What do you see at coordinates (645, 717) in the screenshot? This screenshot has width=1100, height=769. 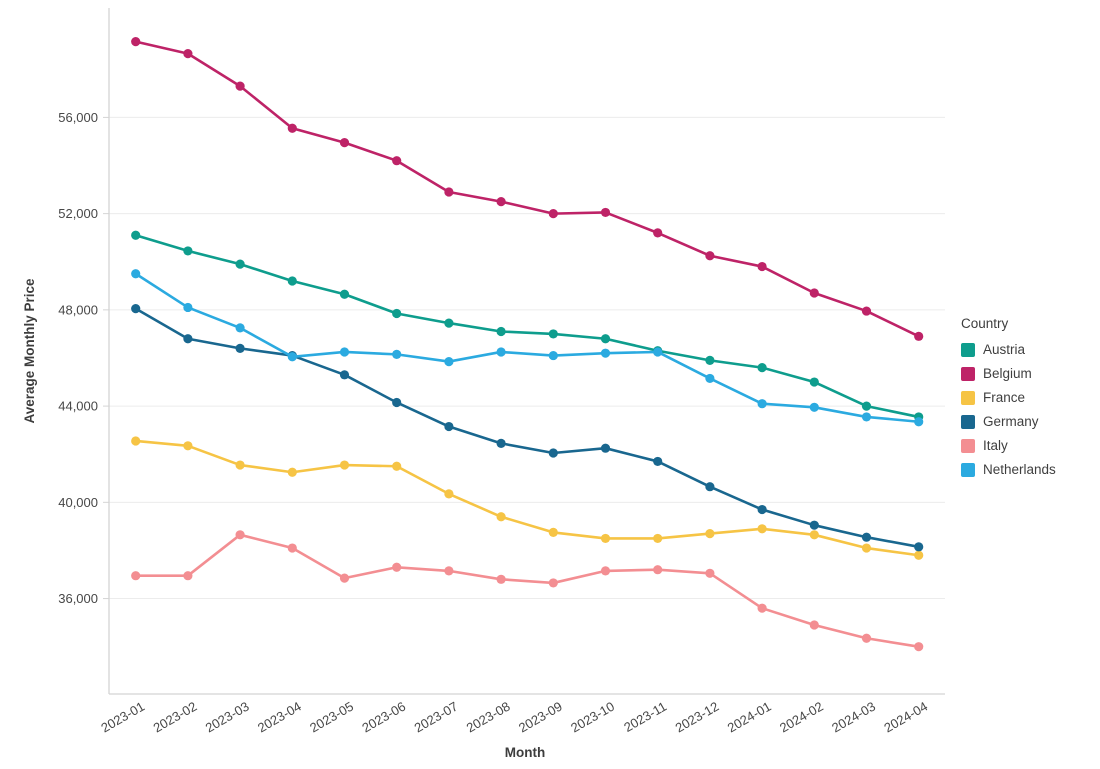 I see `x-tick-label: 2023-11` at bounding box center [645, 717].